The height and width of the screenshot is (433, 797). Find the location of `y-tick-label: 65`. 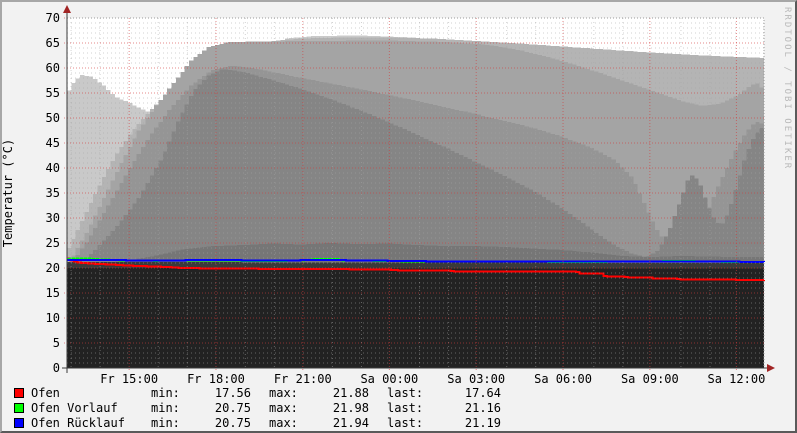

y-tick-label: 65 is located at coordinates (52, 43).